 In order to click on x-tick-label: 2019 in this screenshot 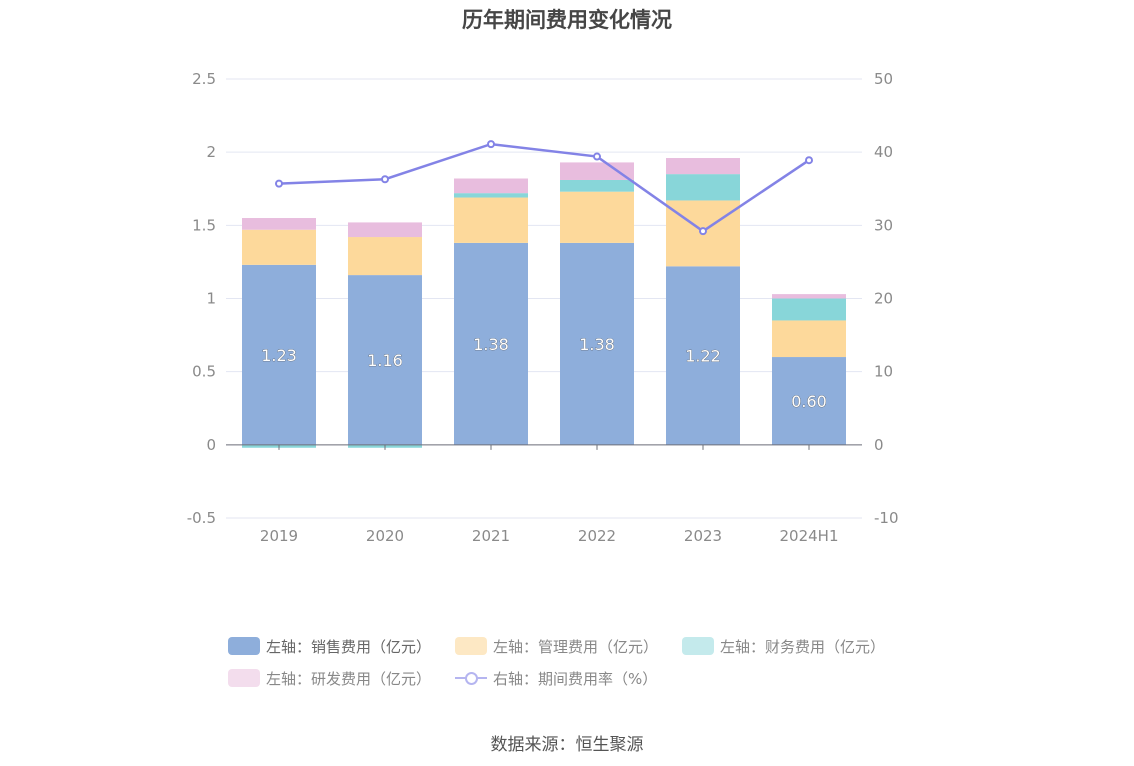, I will do `click(279, 536)`.